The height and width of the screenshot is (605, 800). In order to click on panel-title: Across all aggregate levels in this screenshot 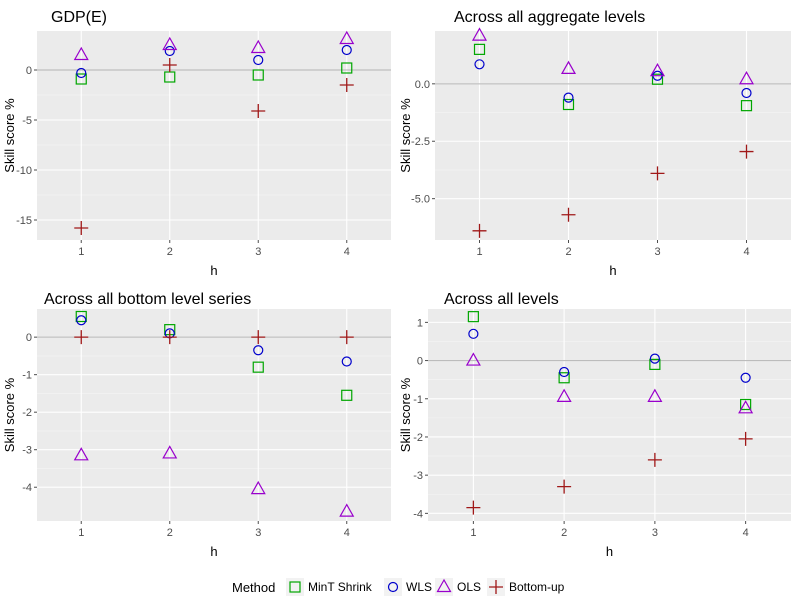, I will do `click(549, 17)`.